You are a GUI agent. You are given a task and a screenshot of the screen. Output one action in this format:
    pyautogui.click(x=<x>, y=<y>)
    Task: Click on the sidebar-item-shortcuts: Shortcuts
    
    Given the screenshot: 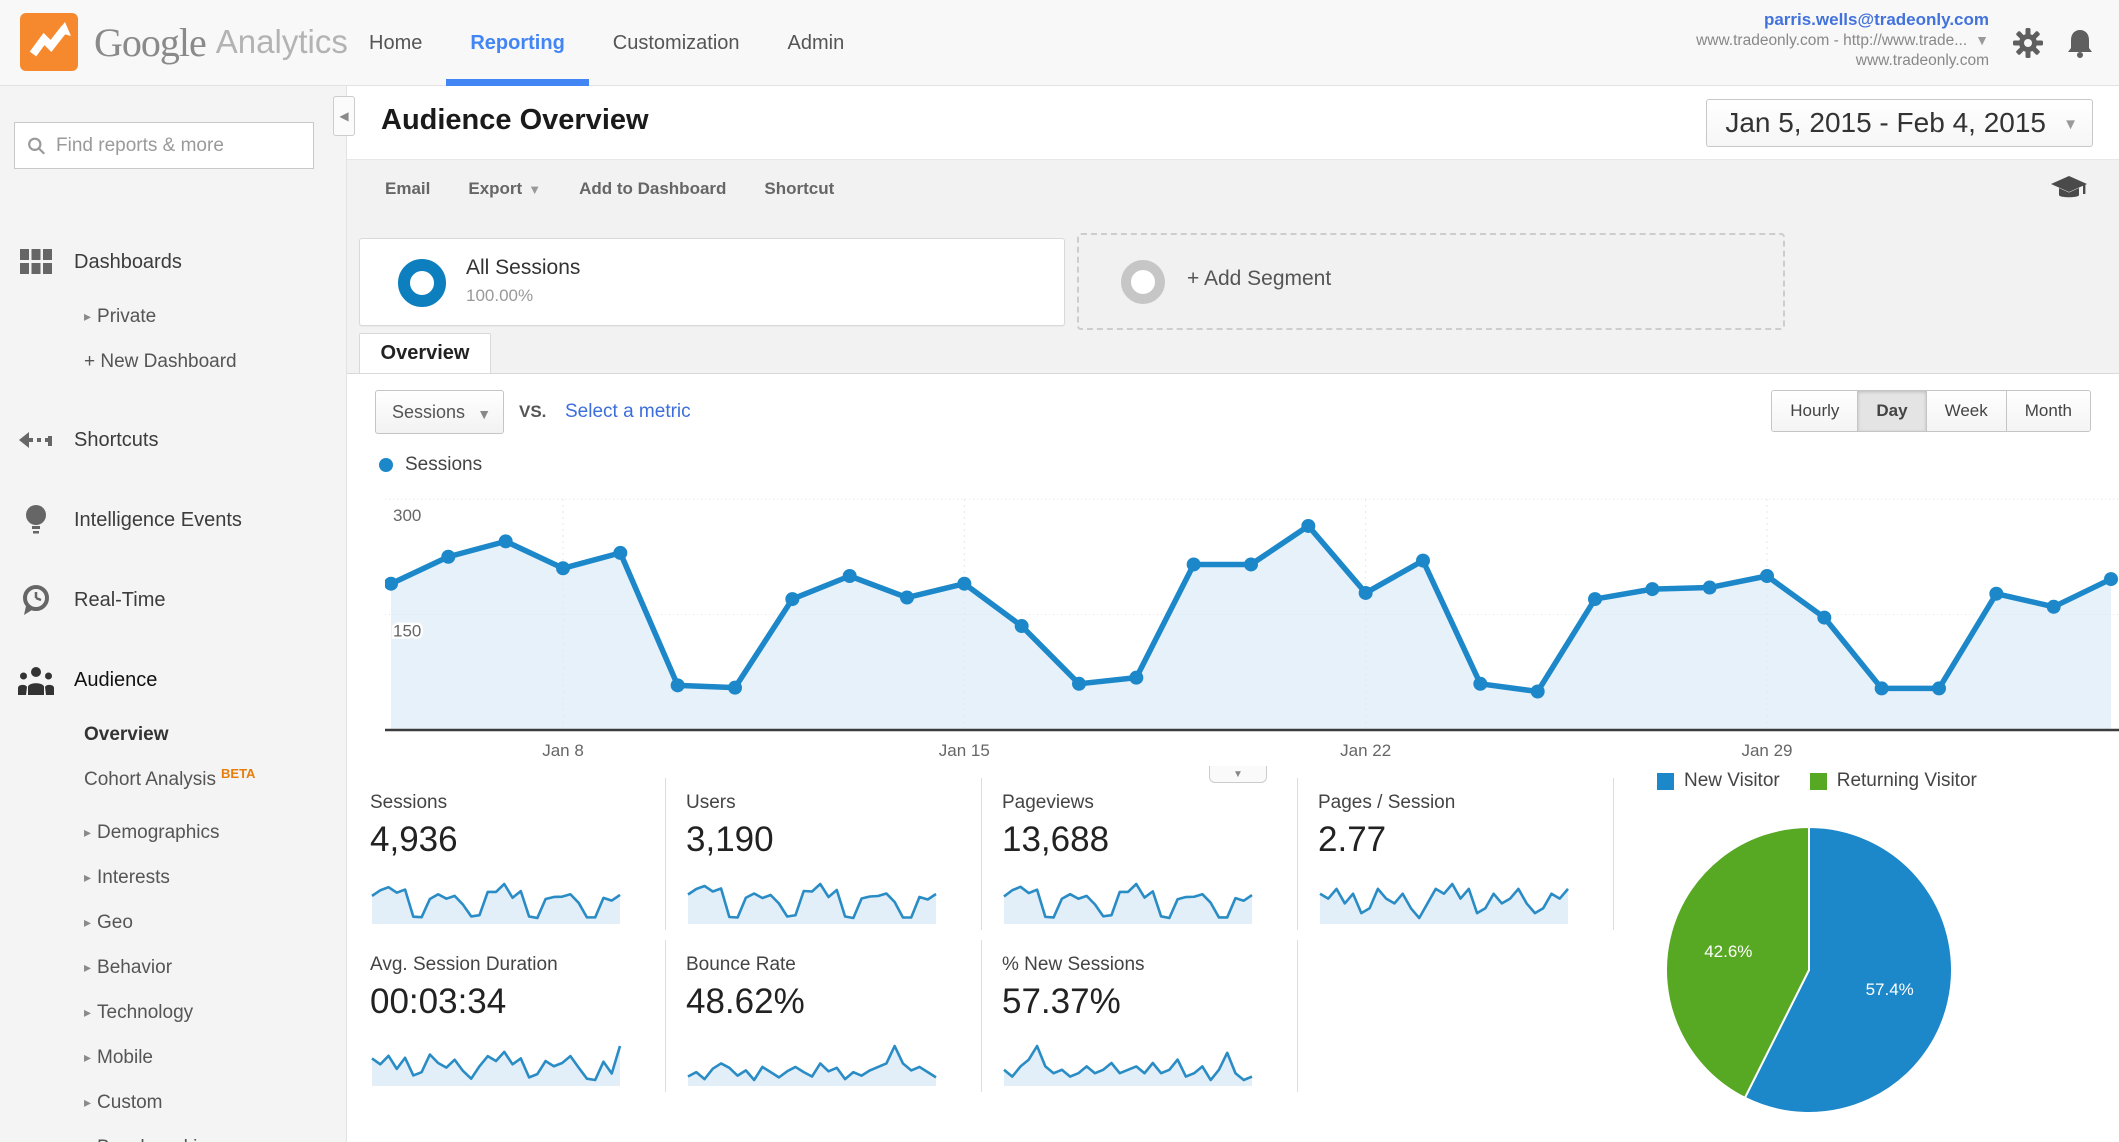 What is the action you would take?
    pyautogui.click(x=173, y=440)
    